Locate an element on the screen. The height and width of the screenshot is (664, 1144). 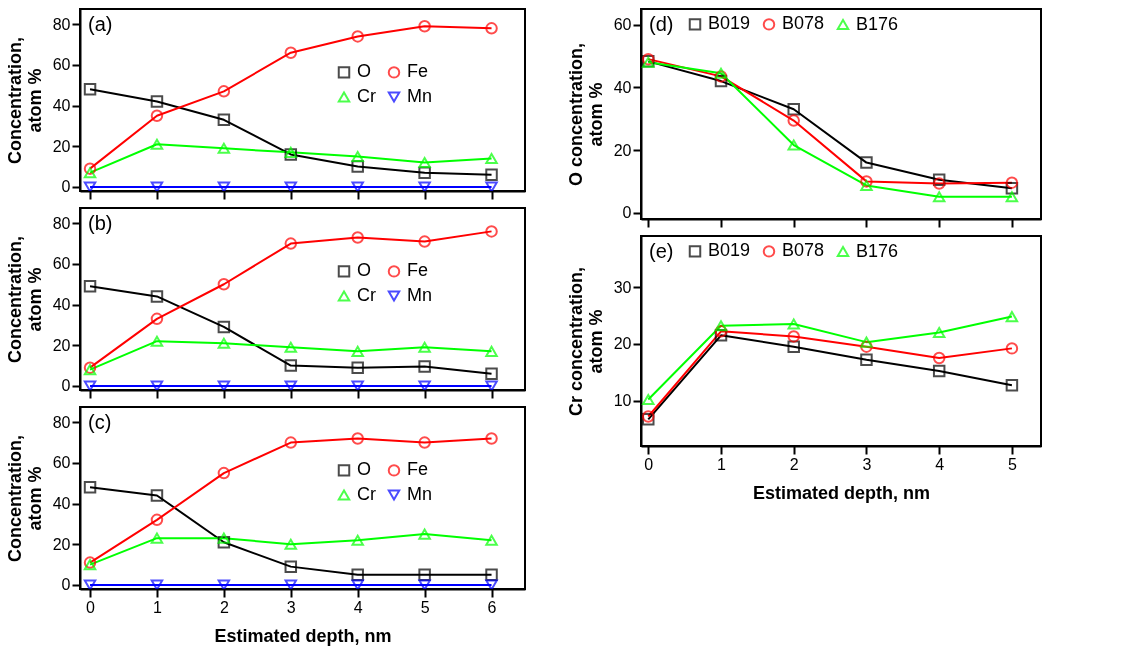
annotation: (e) is located at coordinates (661, 251).